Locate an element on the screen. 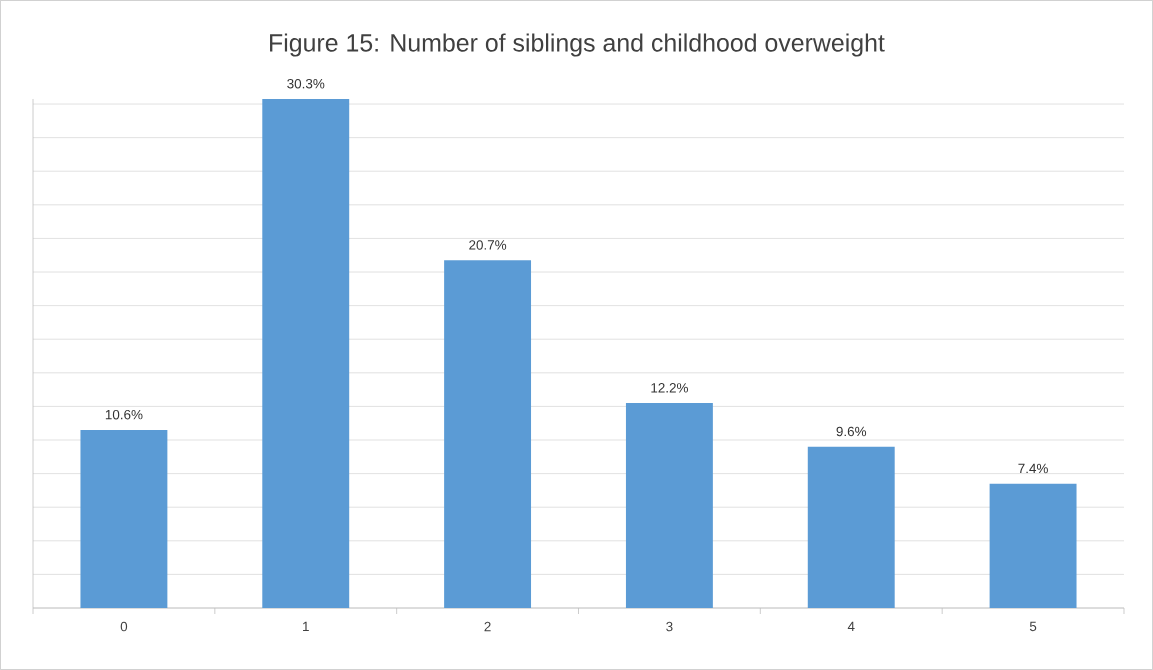 This screenshot has height=670, width=1153. data-label: 10.6% is located at coordinates (124, 414).